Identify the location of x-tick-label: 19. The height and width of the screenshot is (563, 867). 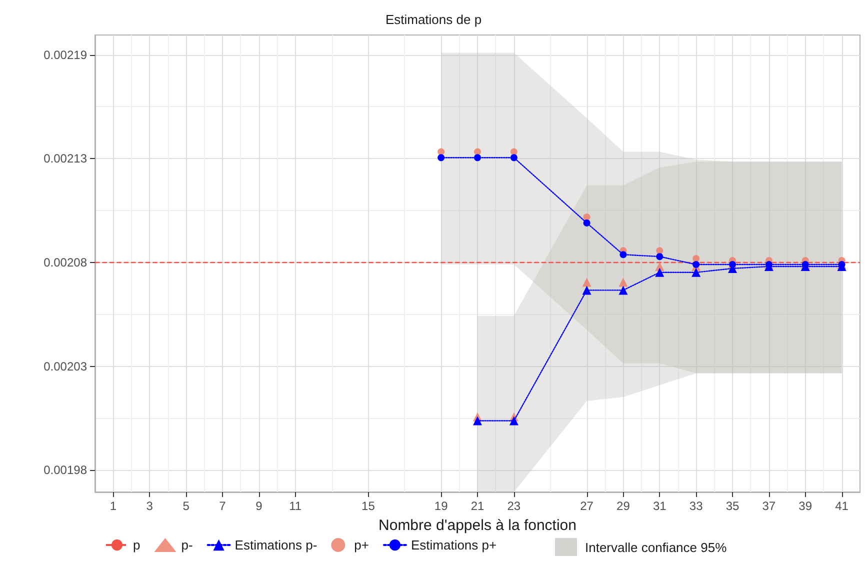
(441, 506).